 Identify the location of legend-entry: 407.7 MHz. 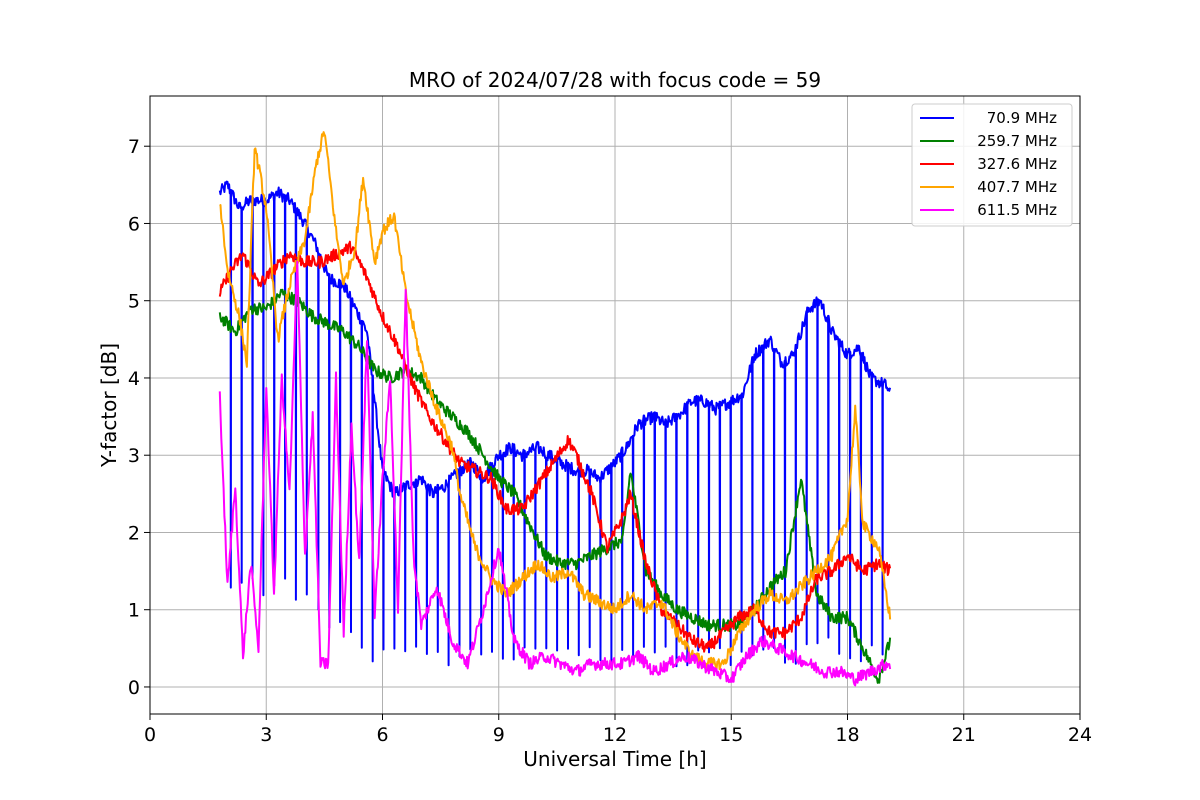
(1017, 187).